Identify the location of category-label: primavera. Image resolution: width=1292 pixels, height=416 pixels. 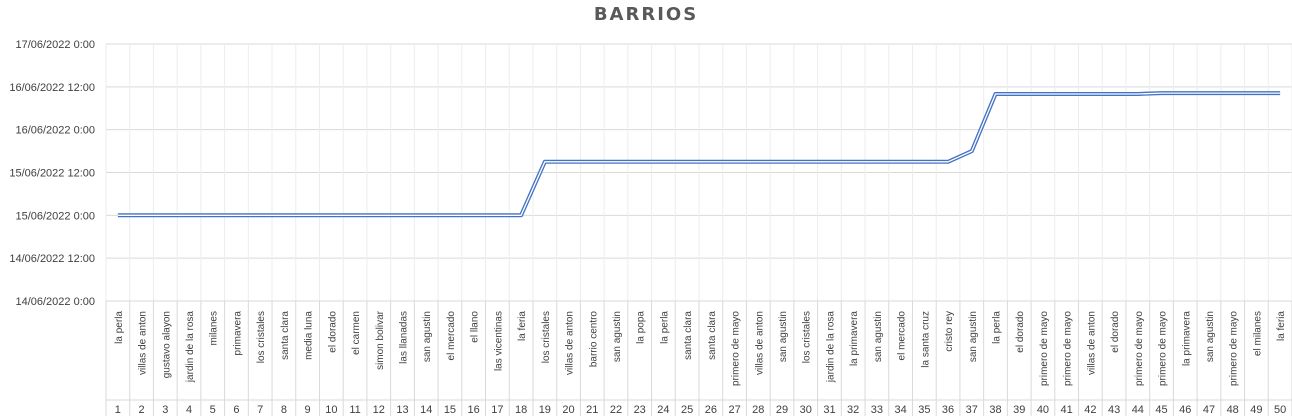
(237, 333).